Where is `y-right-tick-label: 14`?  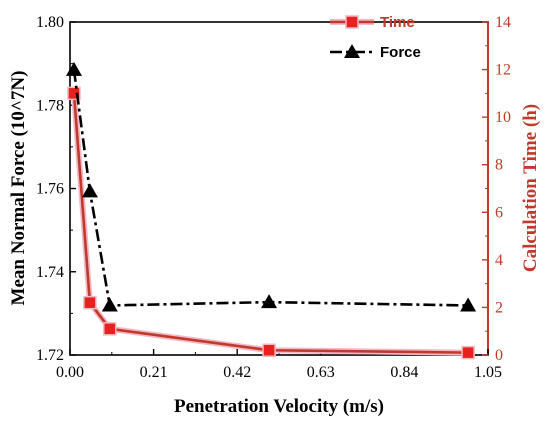
y-right-tick-label: 14 is located at coordinates (503, 22).